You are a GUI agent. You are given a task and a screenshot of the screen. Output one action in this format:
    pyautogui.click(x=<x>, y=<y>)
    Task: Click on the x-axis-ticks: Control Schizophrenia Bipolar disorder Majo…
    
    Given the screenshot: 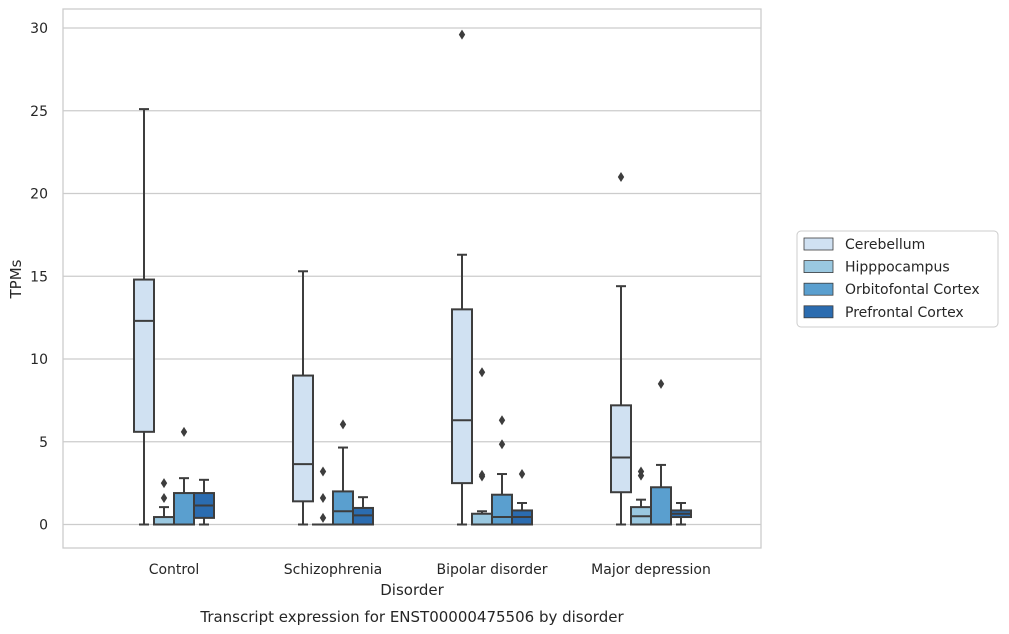 What is the action you would take?
    pyautogui.click(x=430, y=570)
    